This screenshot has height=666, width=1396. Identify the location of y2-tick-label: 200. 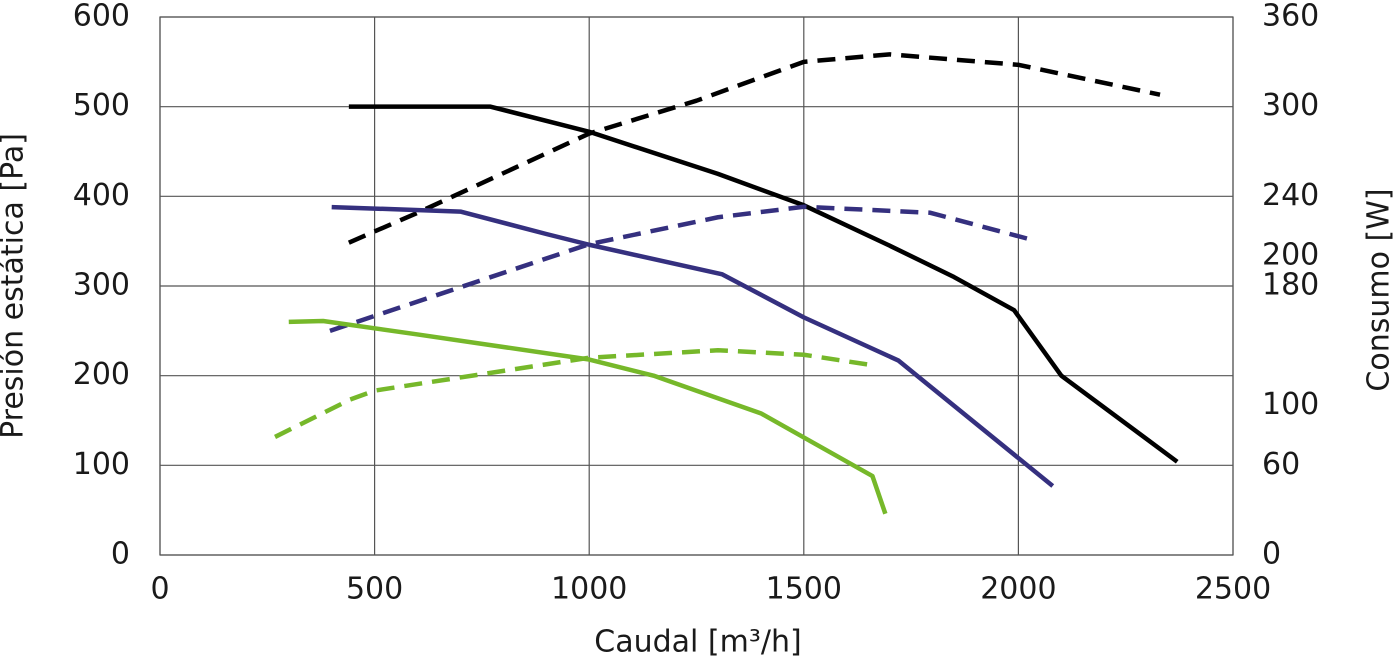
(1290, 255).